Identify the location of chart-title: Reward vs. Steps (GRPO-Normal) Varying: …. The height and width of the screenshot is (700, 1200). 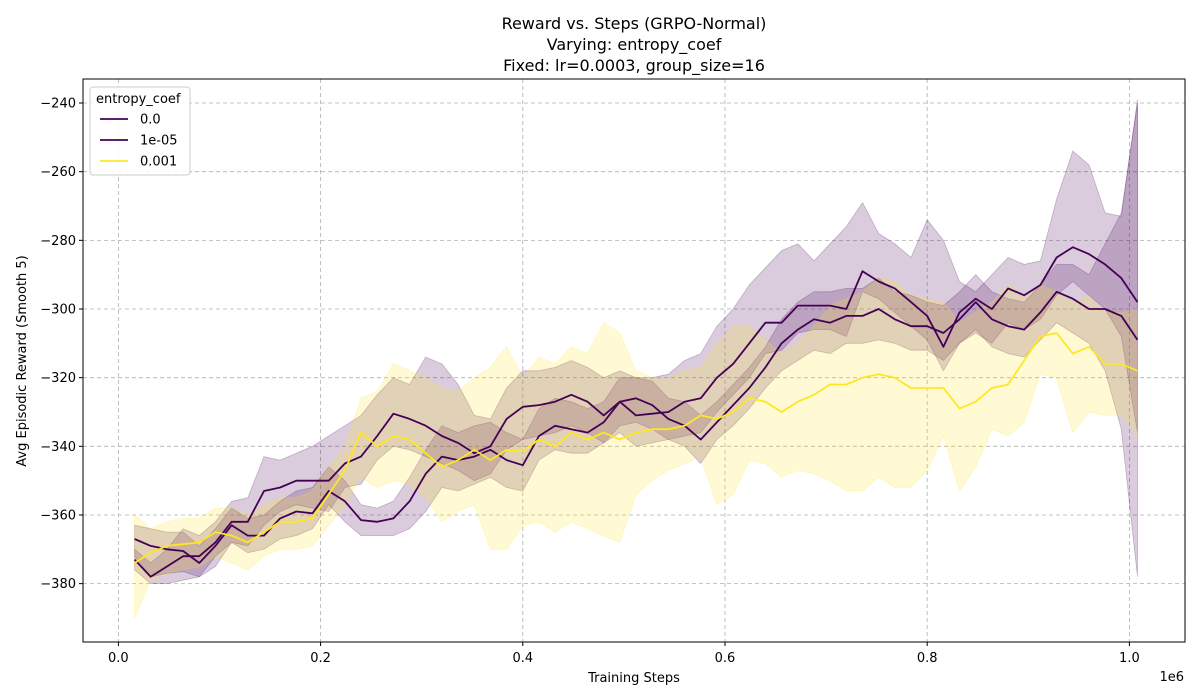
(634, 45).